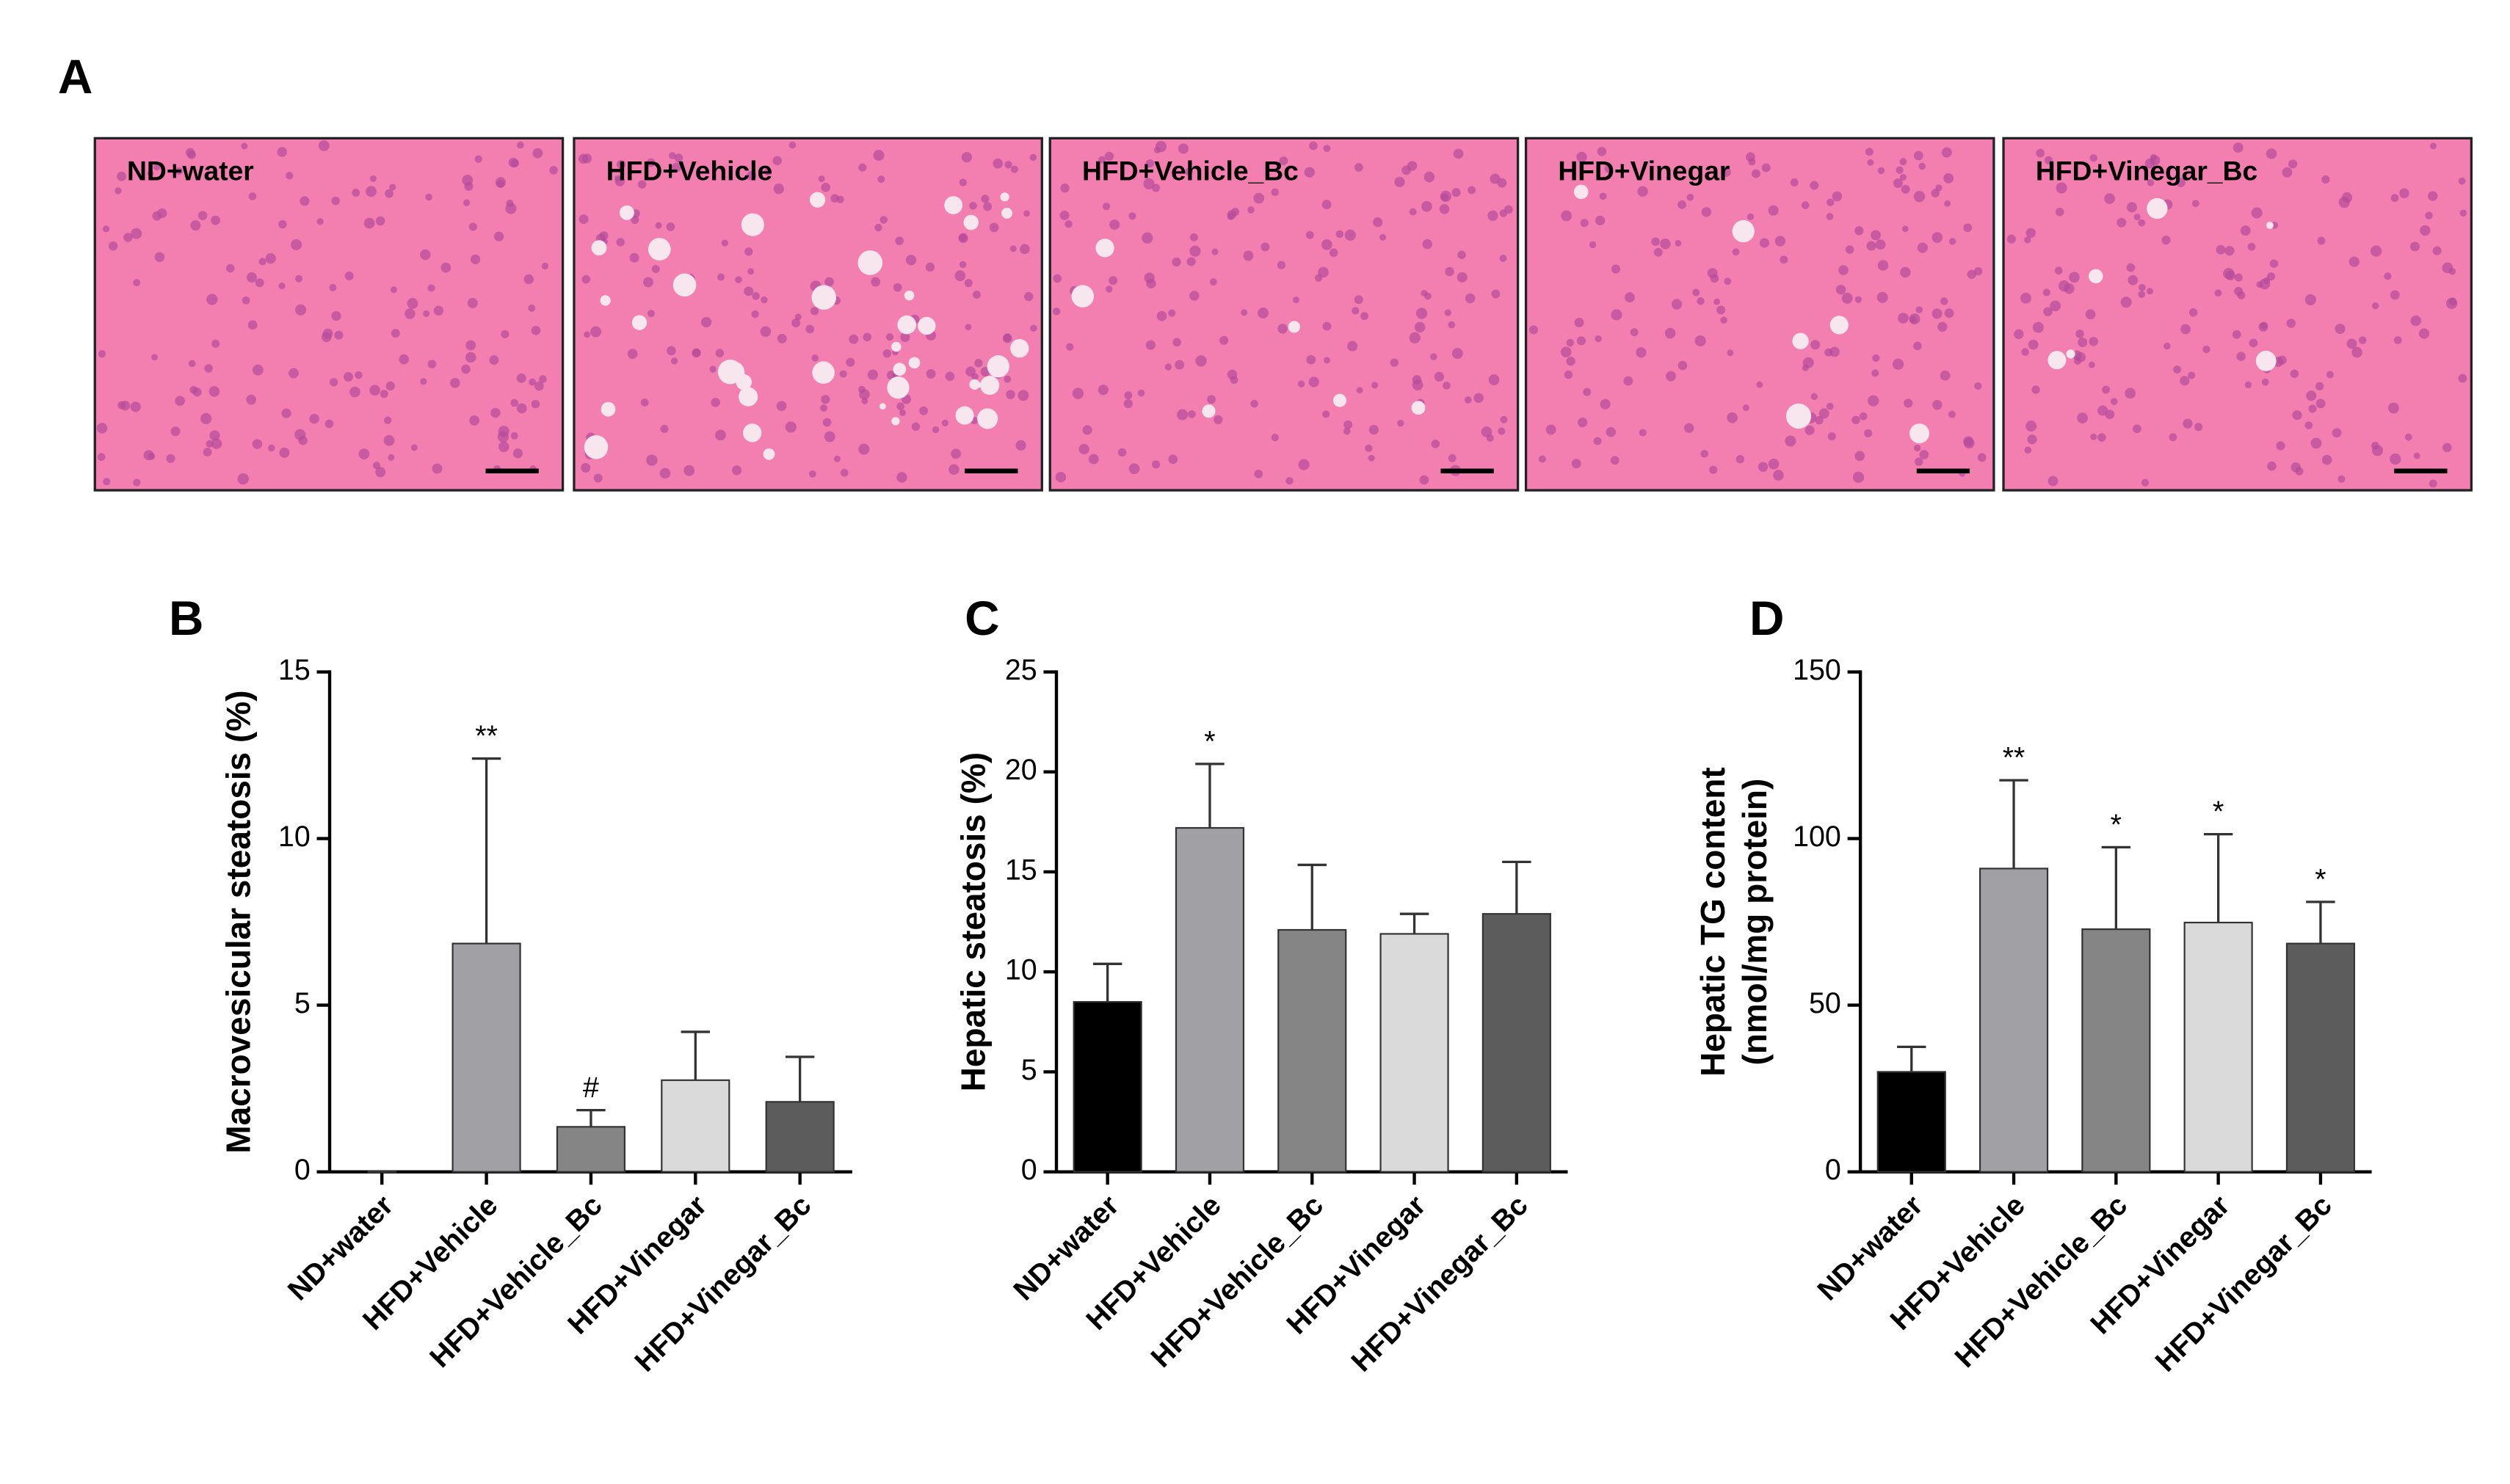 This screenshot has height=1484, width=2510. What do you see at coordinates (302, 1003) in the screenshot?
I see `y-tick-label: 5` at bounding box center [302, 1003].